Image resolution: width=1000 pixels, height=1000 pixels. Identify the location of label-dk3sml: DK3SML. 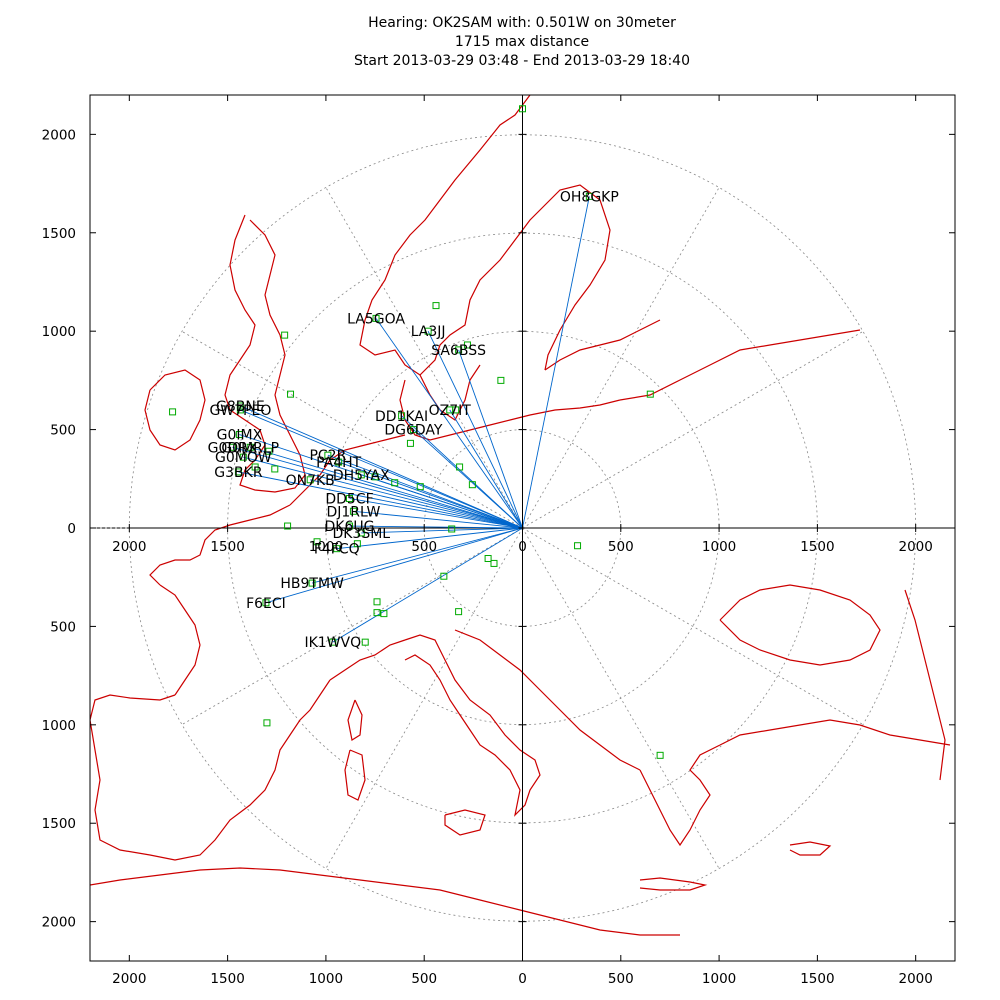
(361, 534).